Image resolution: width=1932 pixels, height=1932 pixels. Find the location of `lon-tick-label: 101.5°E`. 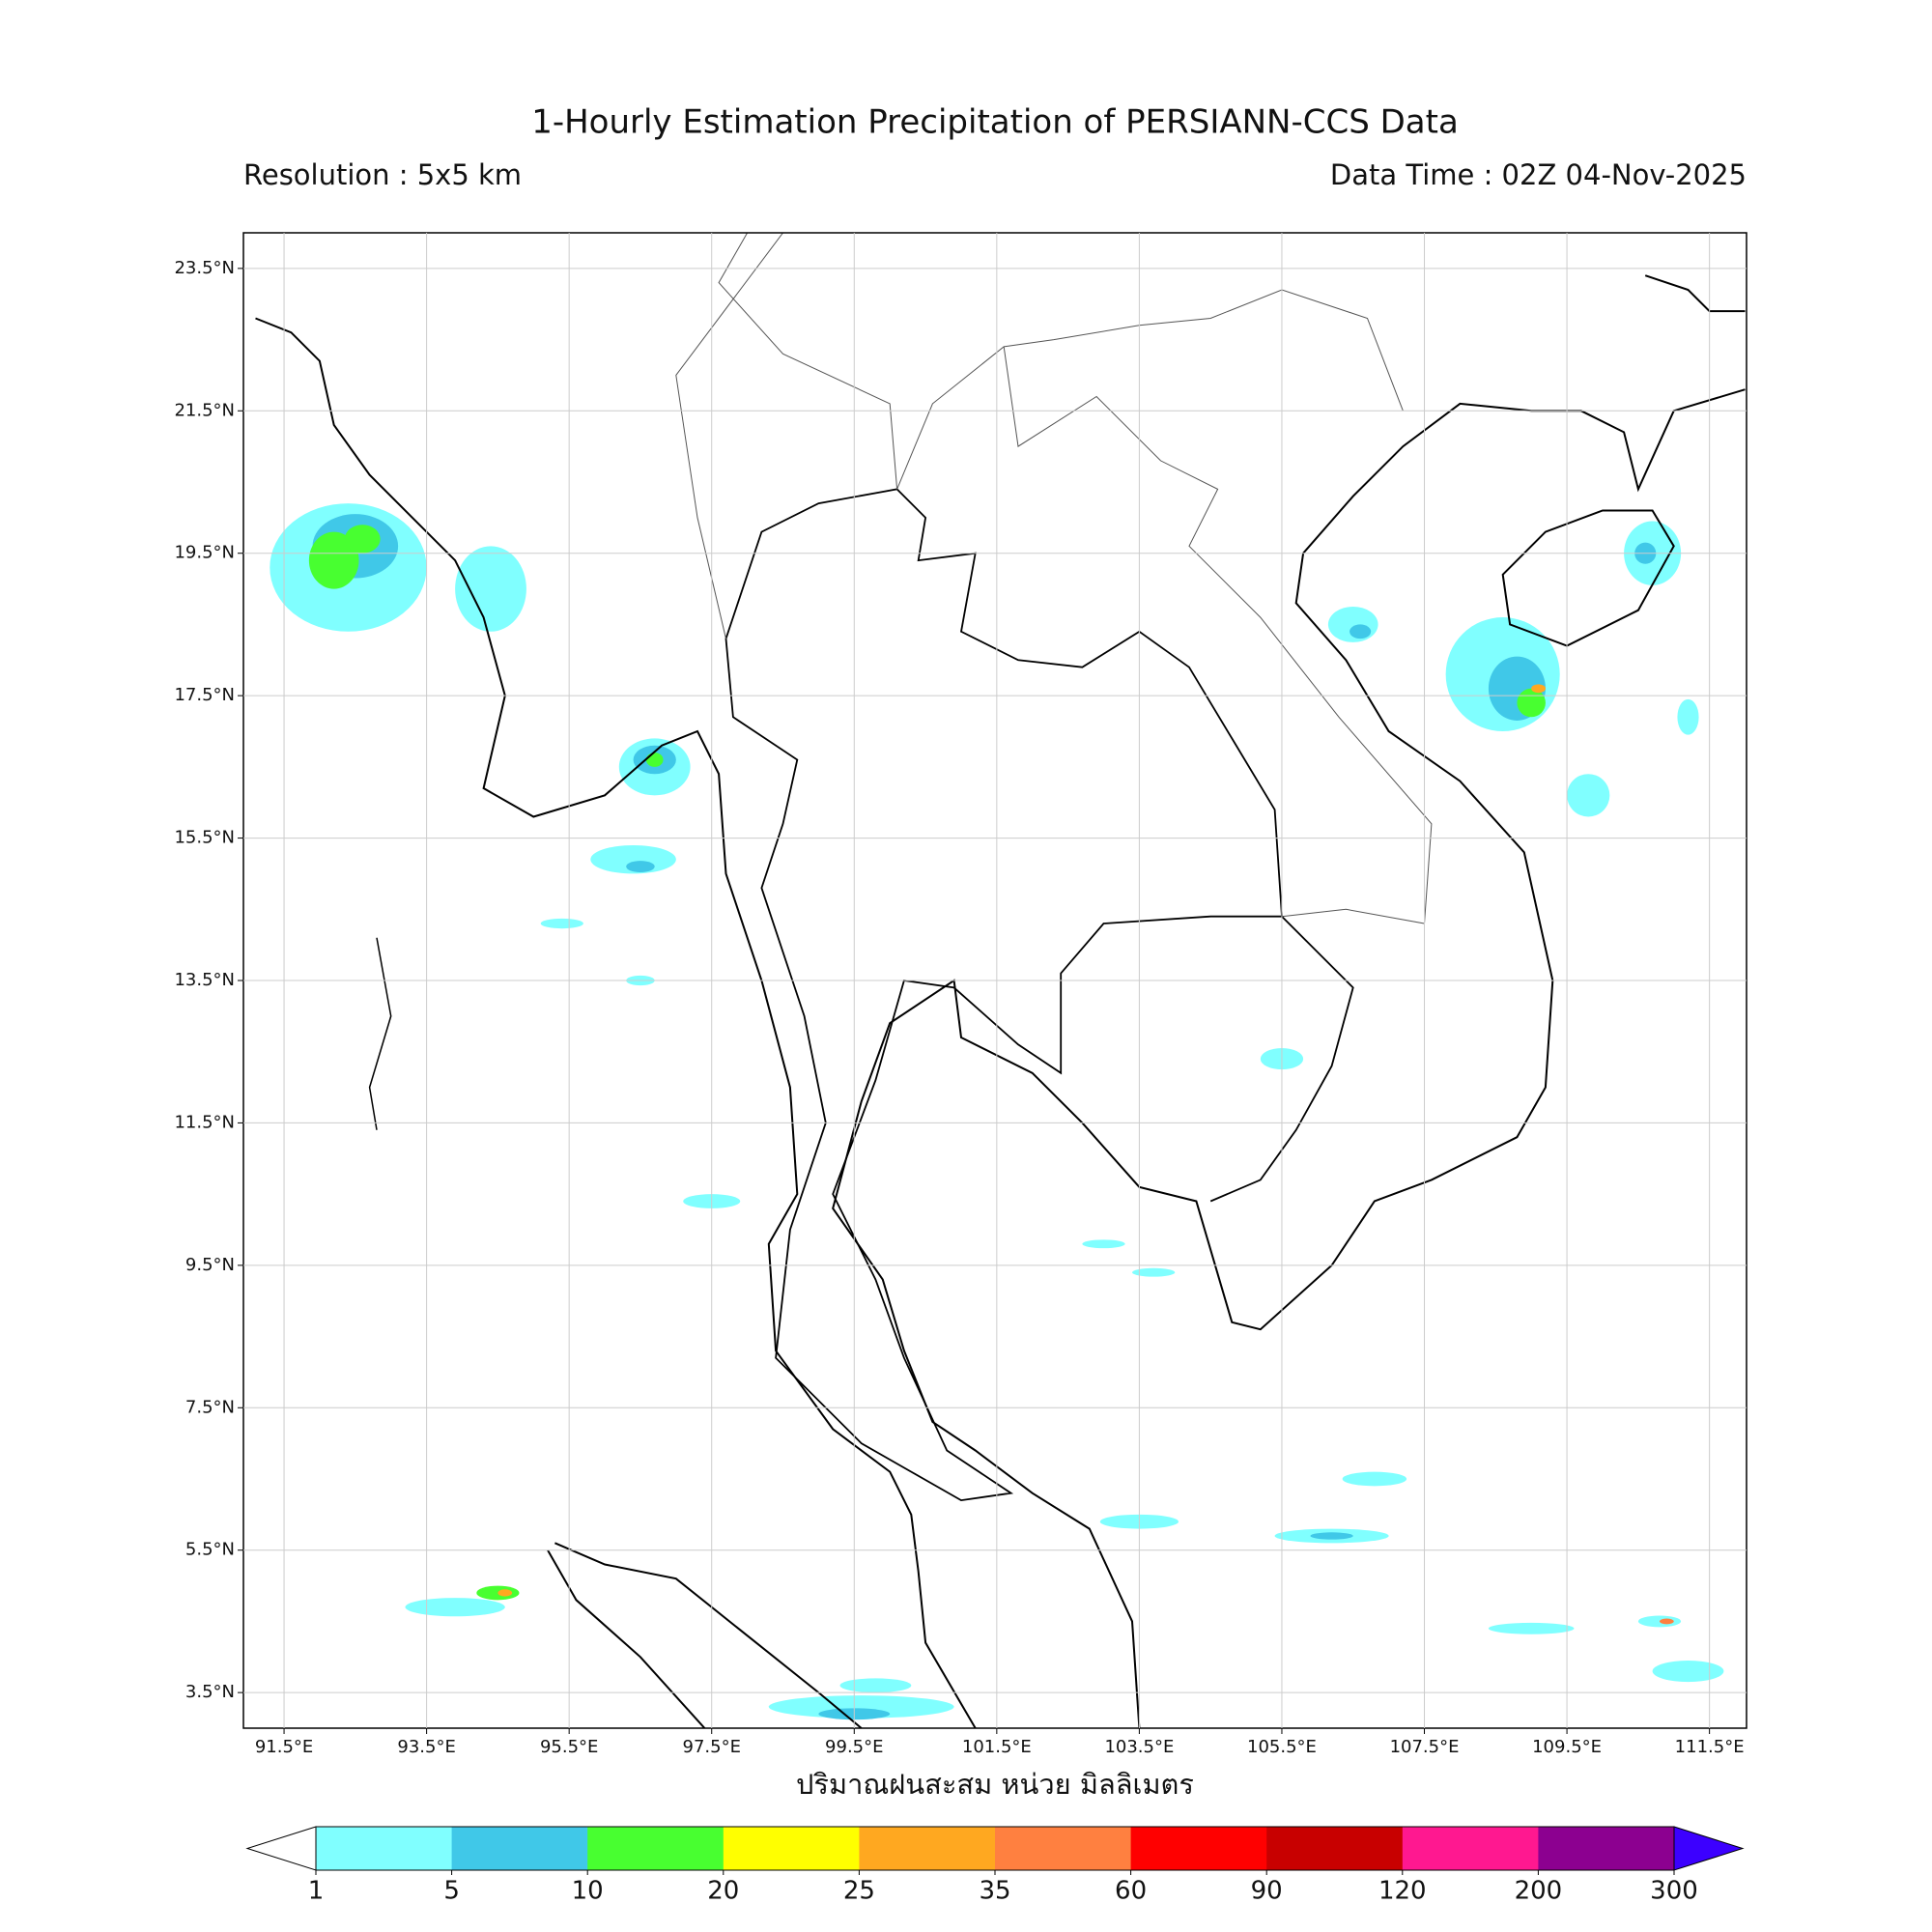

lon-tick-label: 101.5°E is located at coordinates (997, 1747).